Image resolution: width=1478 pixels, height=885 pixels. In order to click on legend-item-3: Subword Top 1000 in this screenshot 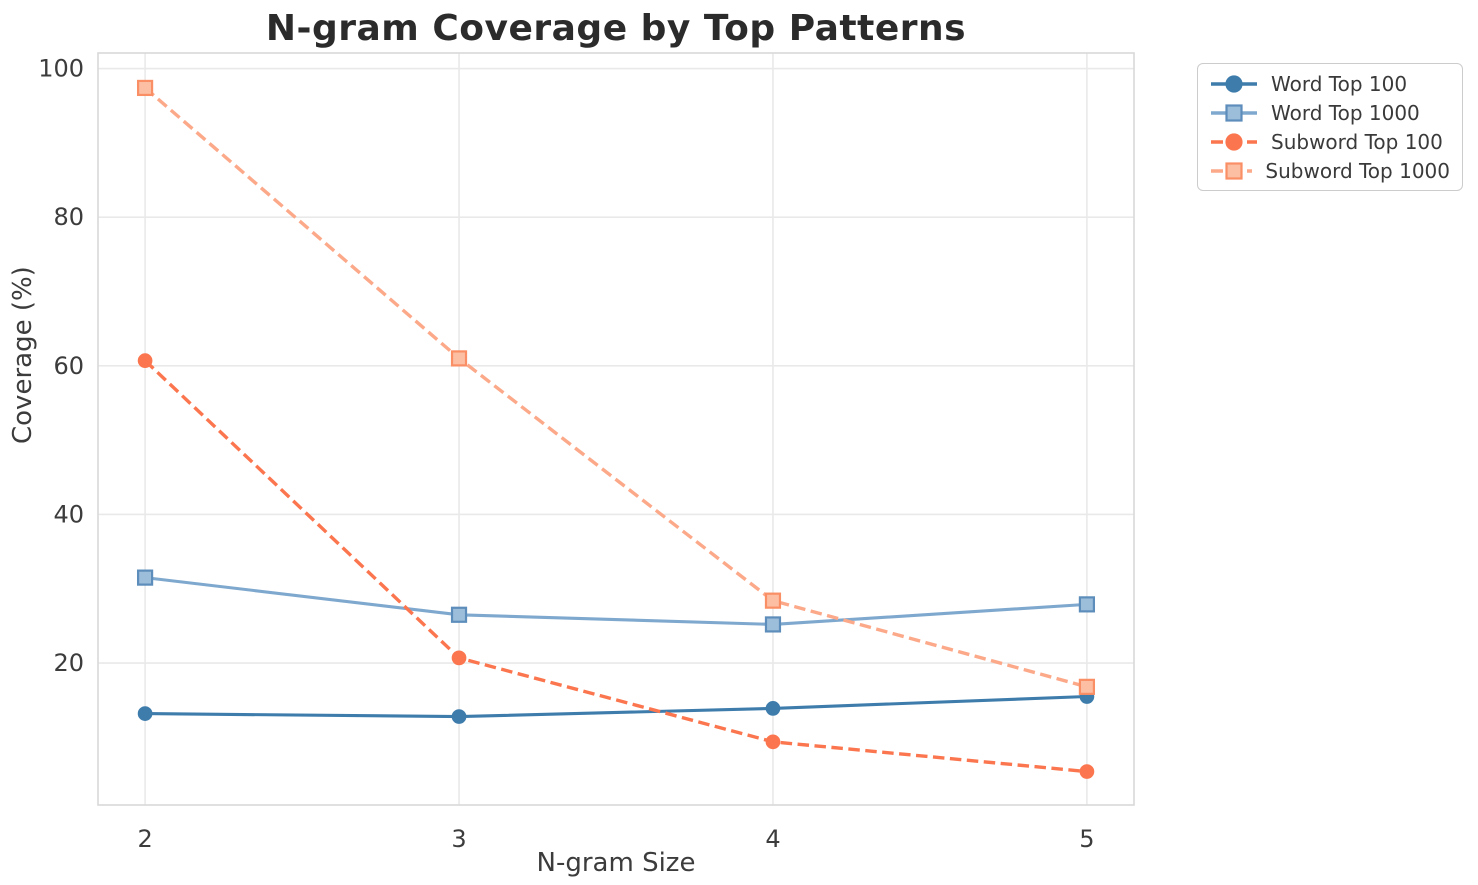, I will do `click(1330, 171)`.